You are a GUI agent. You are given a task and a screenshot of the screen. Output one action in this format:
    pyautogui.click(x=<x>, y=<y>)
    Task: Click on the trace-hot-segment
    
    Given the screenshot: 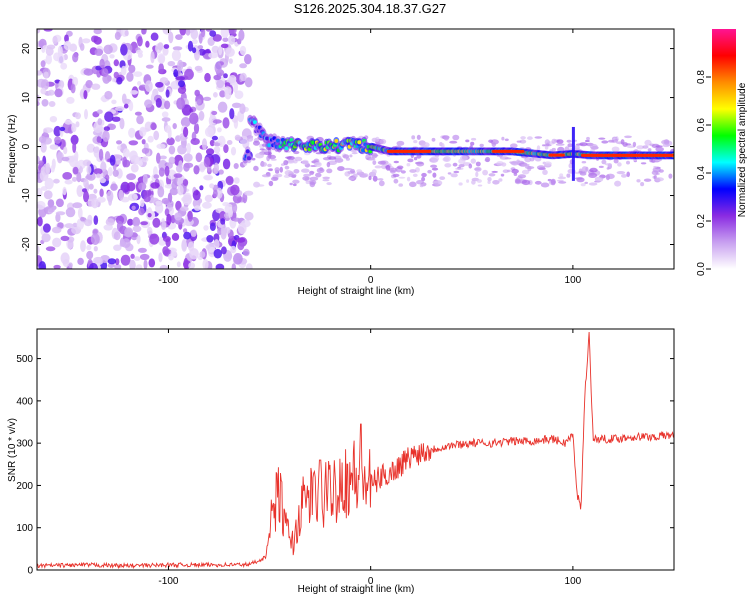 What is the action you would take?
    pyautogui.click(x=409, y=151)
    